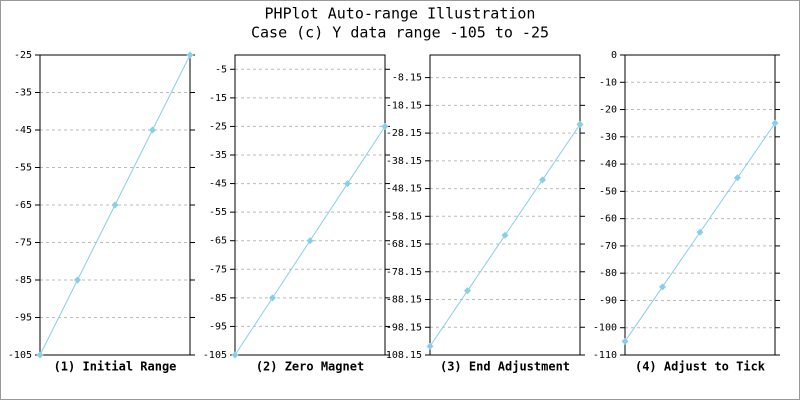 The width and height of the screenshot is (800, 400). Describe the element at coordinates (614, 55) in the screenshot. I see `y-tick-label: 0` at that location.